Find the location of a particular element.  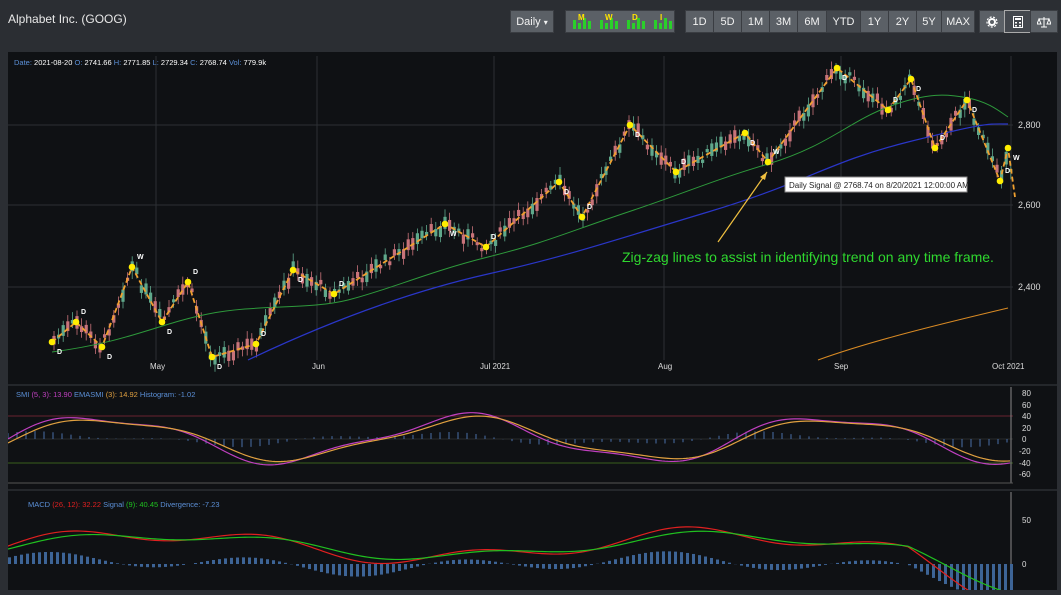

period-button-group: M W D I is located at coordinates (620, 21).